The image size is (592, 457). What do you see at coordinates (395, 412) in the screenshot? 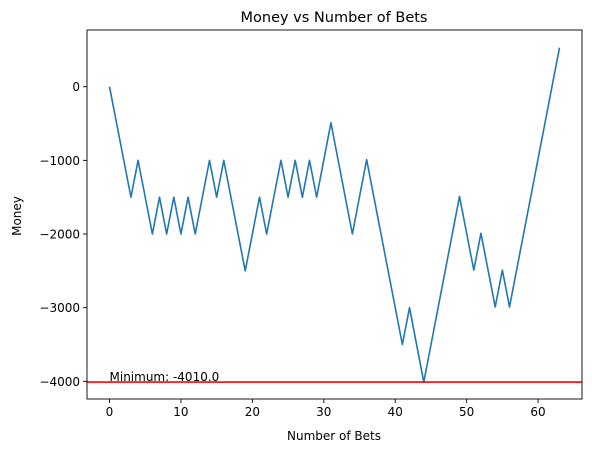
I see `x-tick-label: 40` at bounding box center [395, 412].